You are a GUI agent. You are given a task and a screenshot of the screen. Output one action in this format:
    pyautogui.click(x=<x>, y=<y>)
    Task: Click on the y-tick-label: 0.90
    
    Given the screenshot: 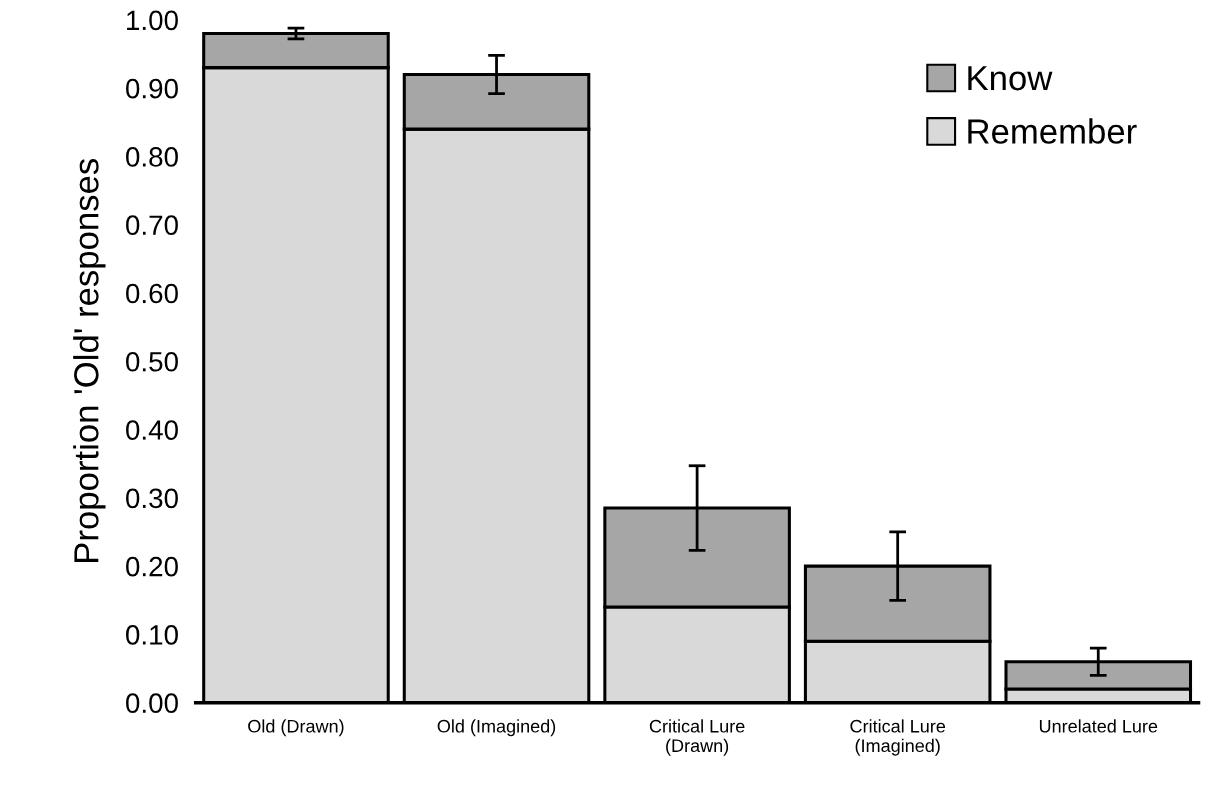 What is the action you would take?
    pyautogui.click(x=152, y=88)
    